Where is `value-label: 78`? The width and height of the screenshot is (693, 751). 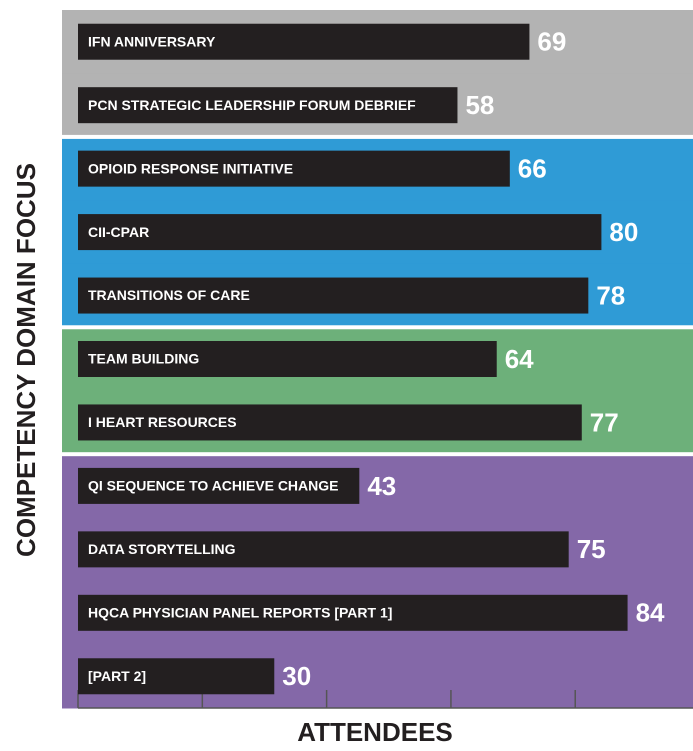 value-label: 78 is located at coordinates (610, 295).